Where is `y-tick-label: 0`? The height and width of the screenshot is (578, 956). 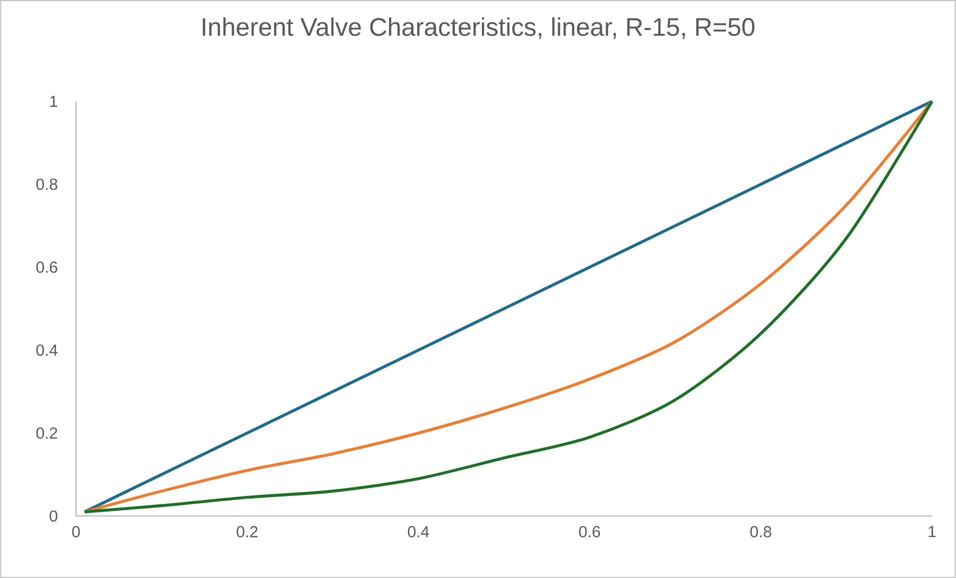 y-tick-label: 0 is located at coordinates (54, 516).